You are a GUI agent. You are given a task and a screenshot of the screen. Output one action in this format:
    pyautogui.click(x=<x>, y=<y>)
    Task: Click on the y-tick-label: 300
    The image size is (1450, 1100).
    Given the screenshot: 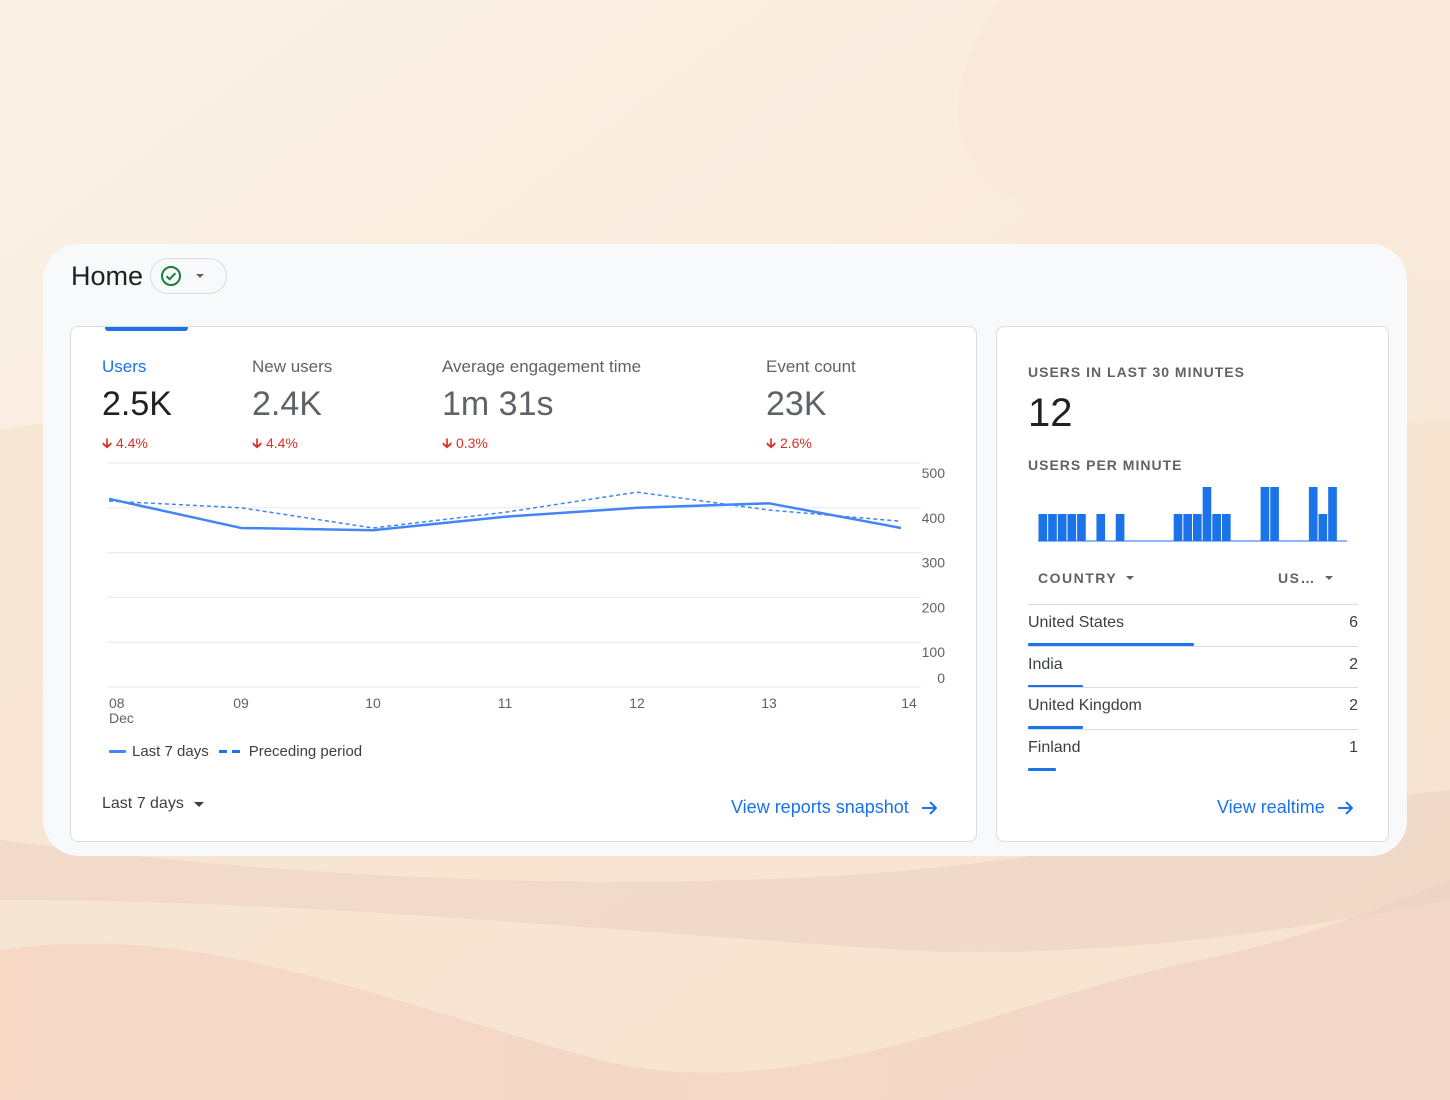 What is the action you would take?
    pyautogui.click(x=934, y=563)
    